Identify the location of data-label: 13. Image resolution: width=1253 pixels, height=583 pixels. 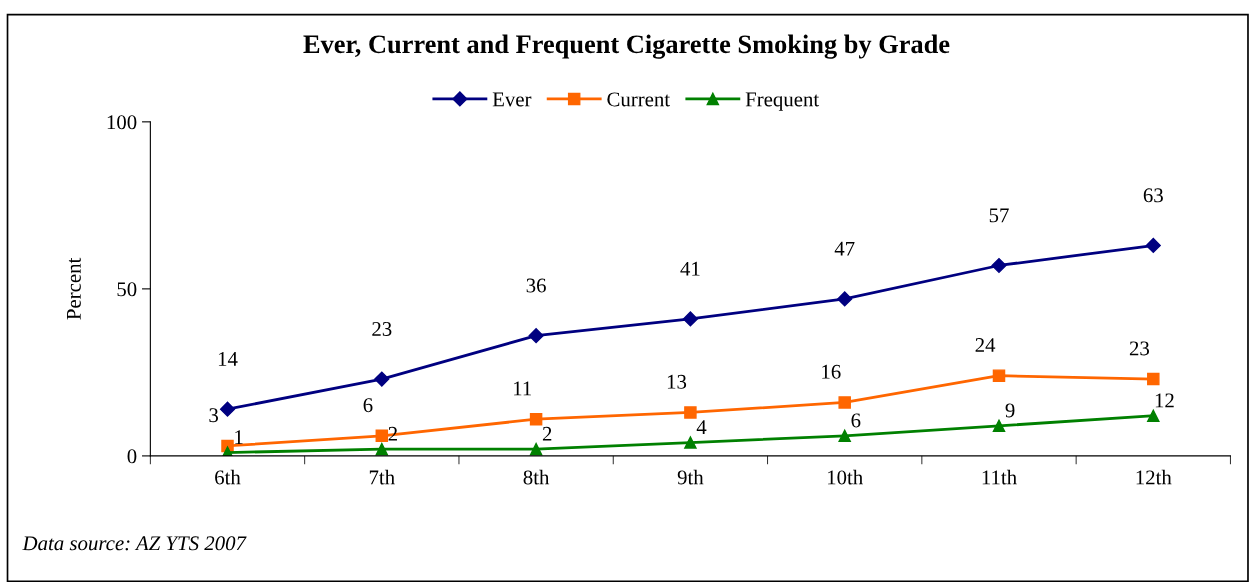
(677, 381).